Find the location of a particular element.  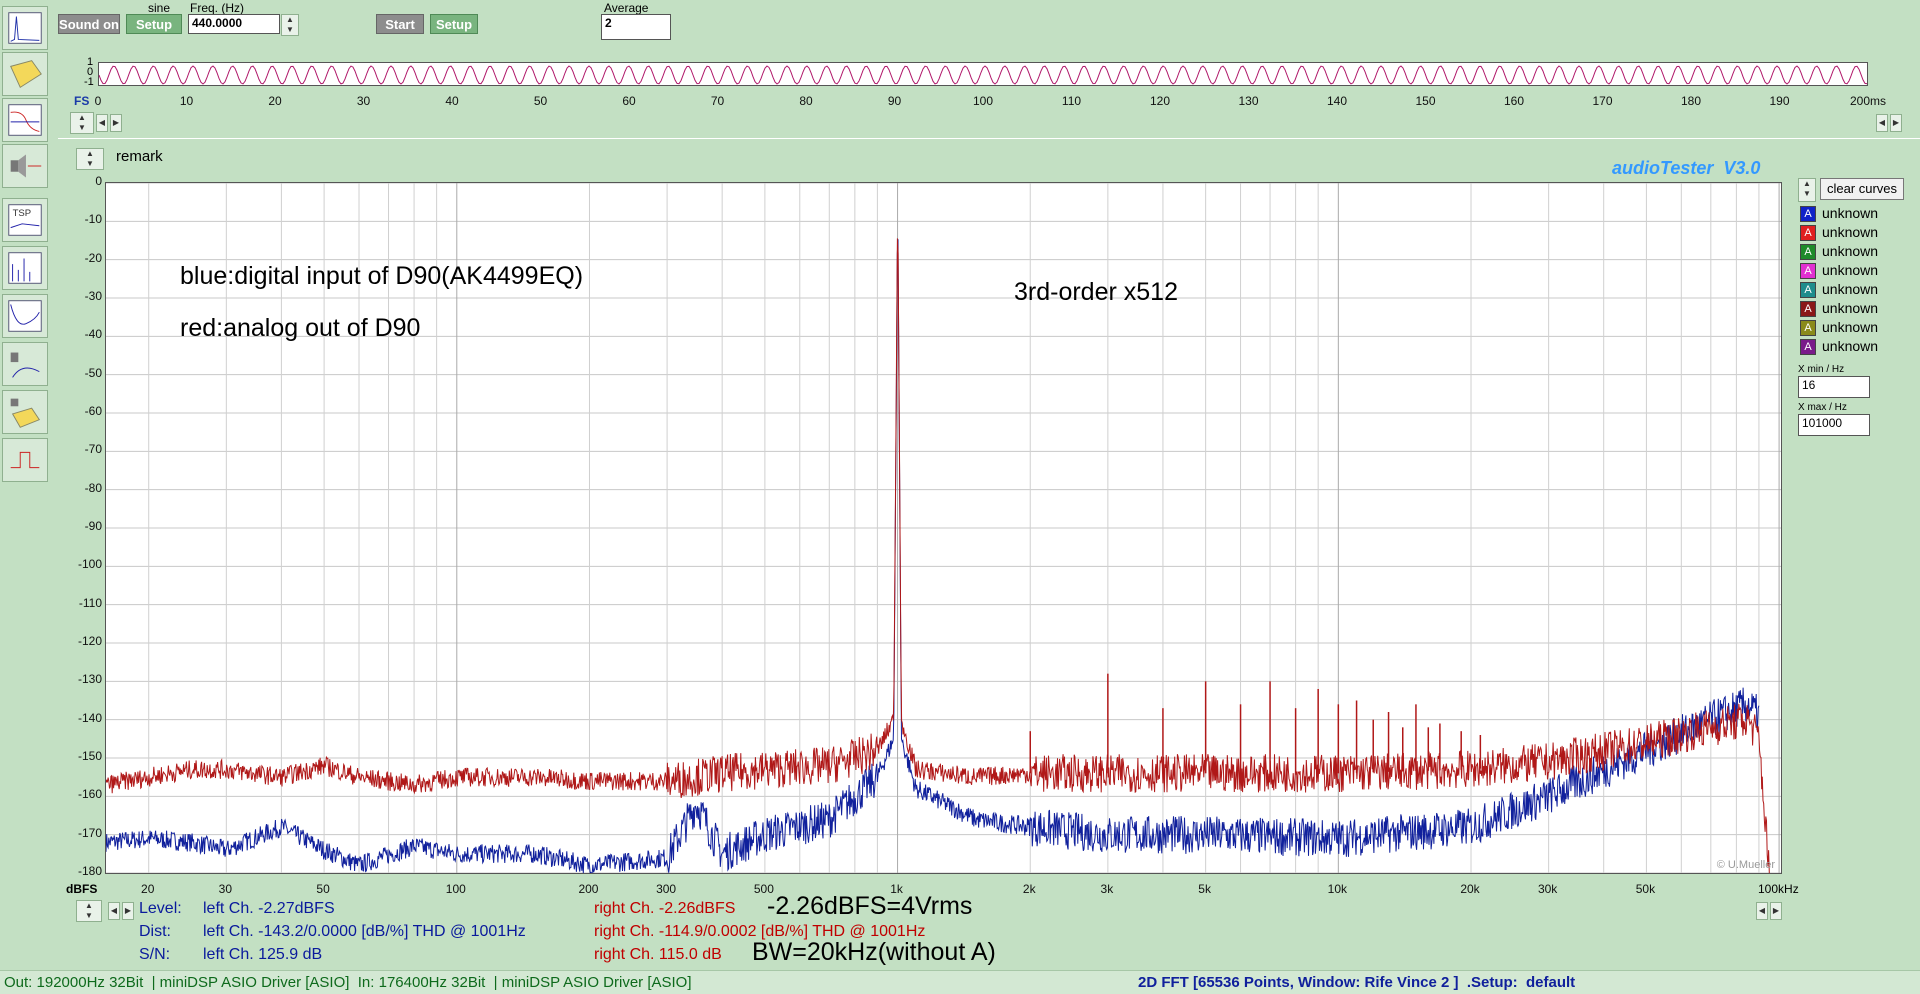

freq-zoom-stepper: ▲ ▼ is located at coordinates (89, 911).